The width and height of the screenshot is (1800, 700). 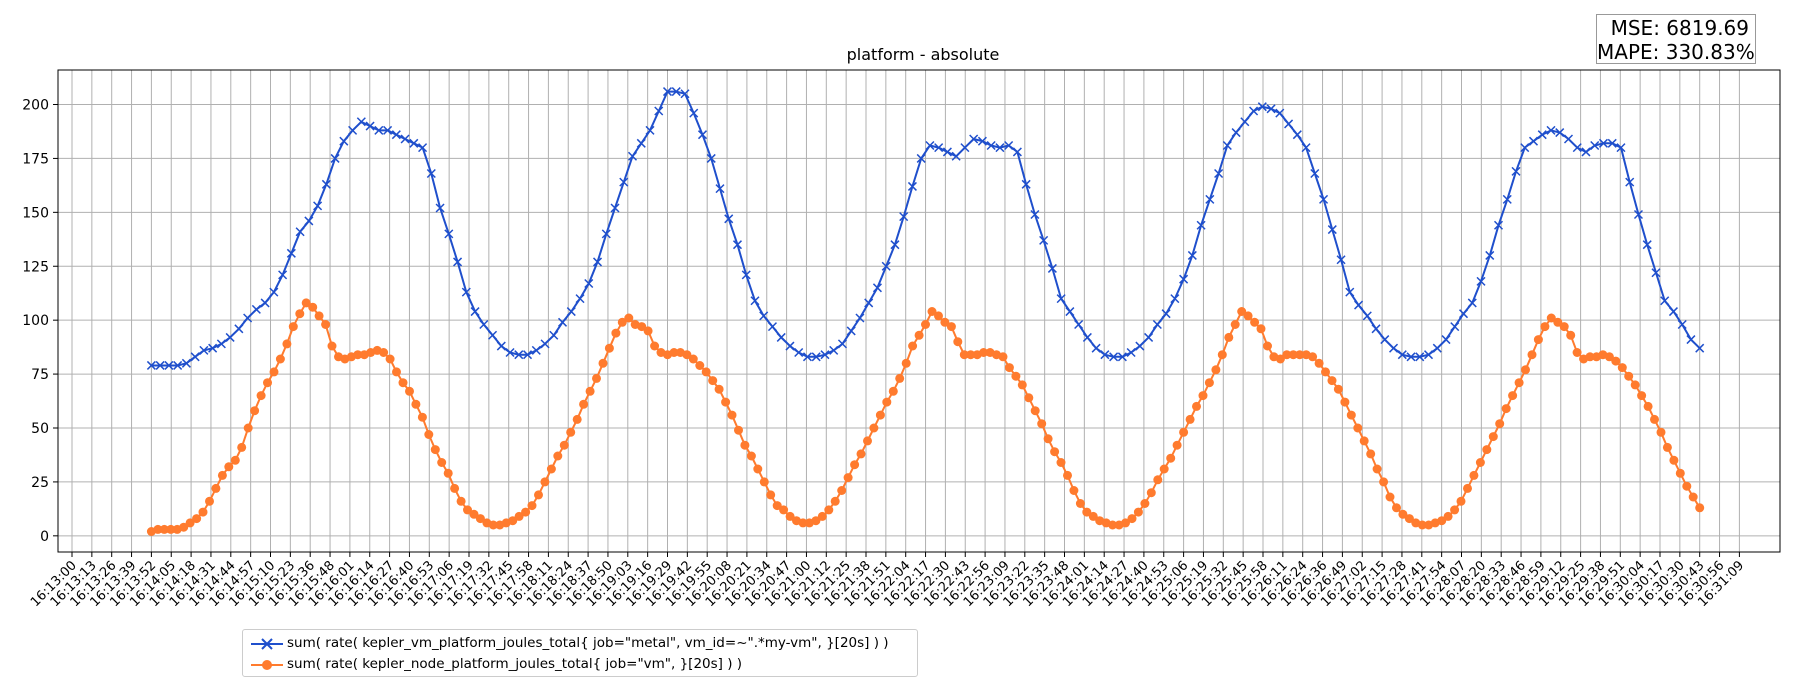 What do you see at coordinates (35, 159) in the screenshot?
I see `y-tick-label: 175` at bounding box center [35, 159].